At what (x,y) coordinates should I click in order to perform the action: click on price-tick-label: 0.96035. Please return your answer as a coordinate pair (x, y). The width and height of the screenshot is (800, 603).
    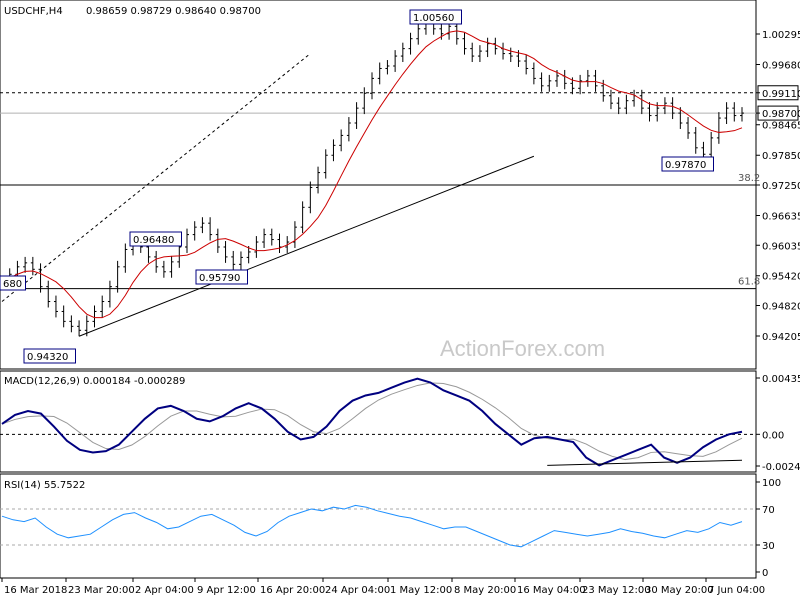
    Looking at the image, I should click on (781, 246).